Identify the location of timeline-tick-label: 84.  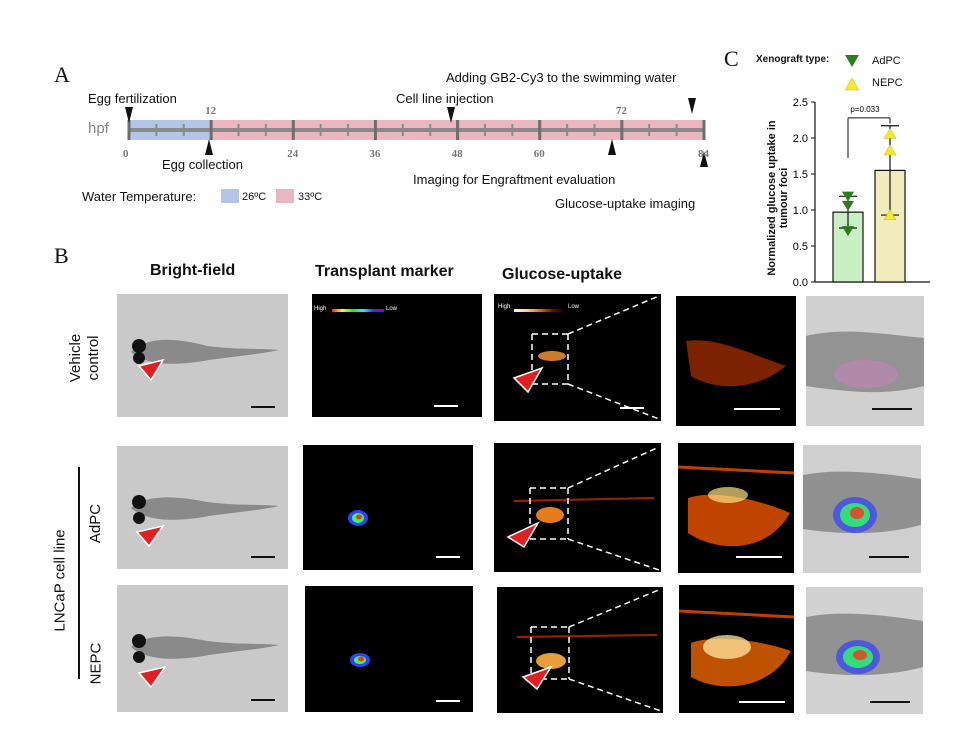
(703, 154).